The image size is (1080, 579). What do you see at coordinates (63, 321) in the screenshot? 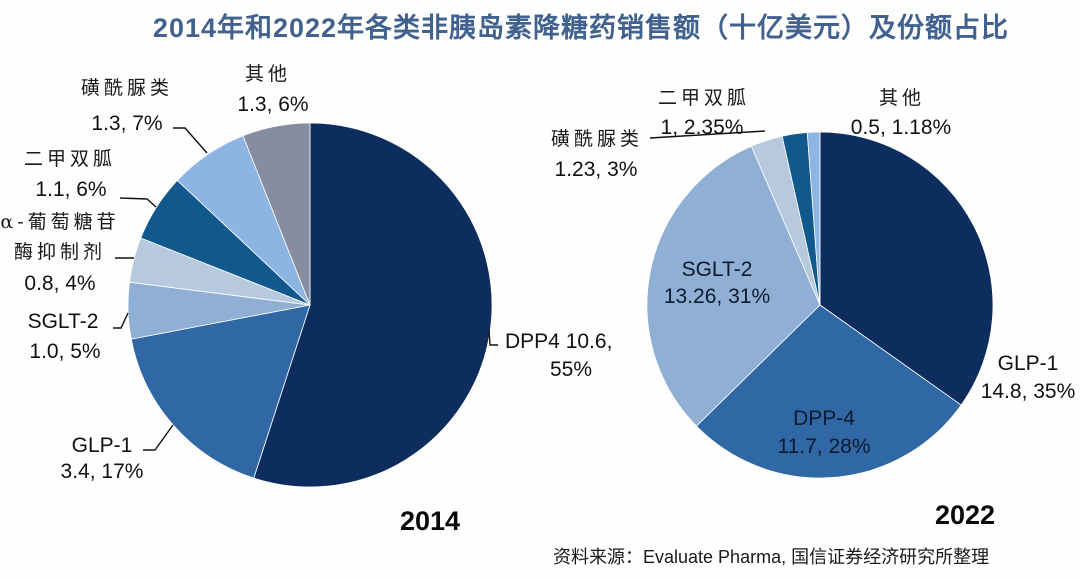
I see `data-label-2014-sglt2-name: SGLT-2` at bounding box center [63, 321].